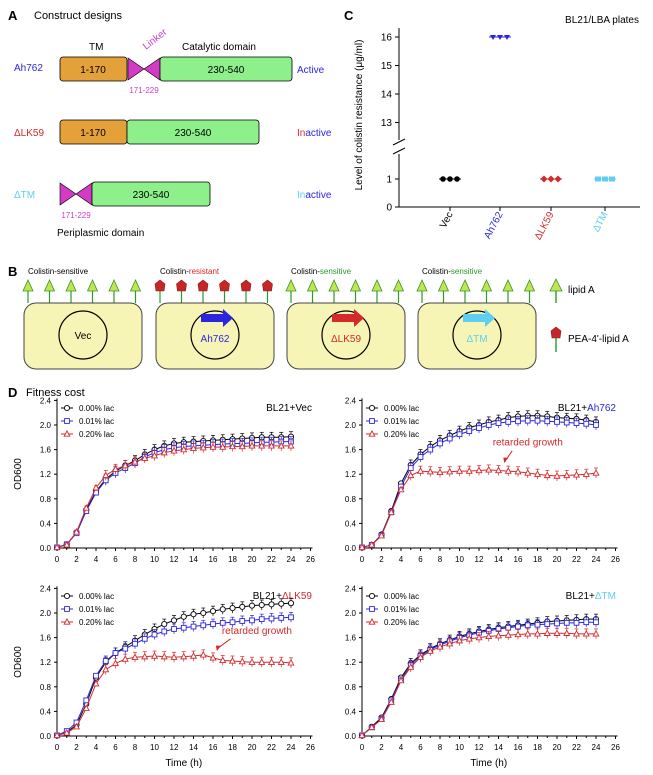 This screenshot has height=775, width=653. Describe the element at coordinates (581, 290) in the screenshot. I see `legend-lipid-a-label: lipid A` at that location.